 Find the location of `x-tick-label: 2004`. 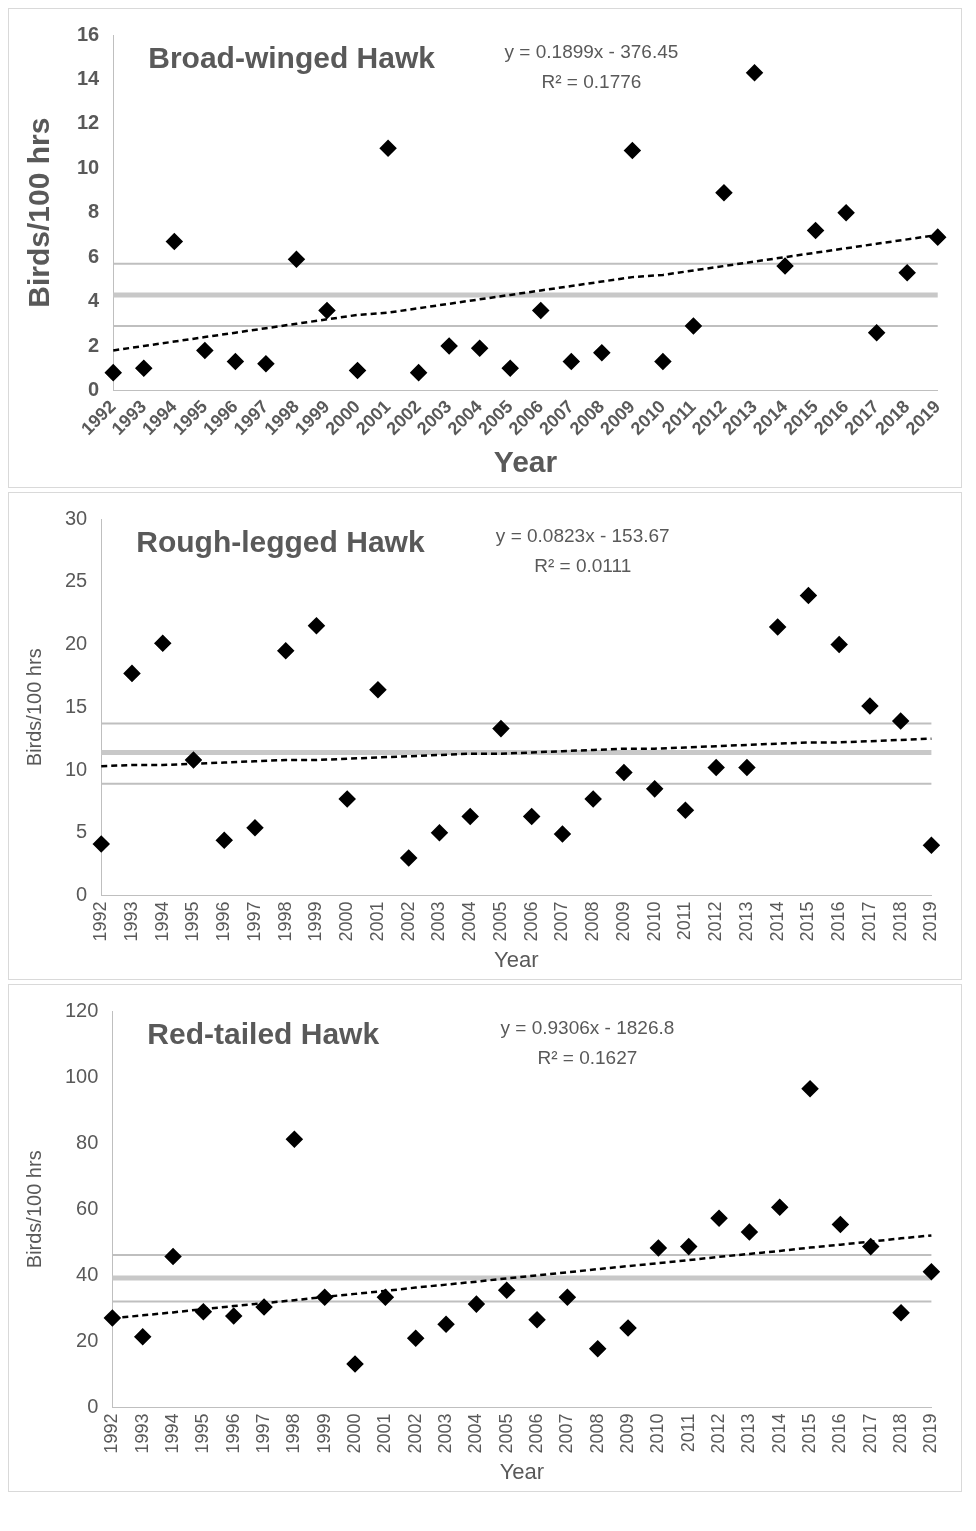

x-tick-label: 2004 is located at coordinates (469, 921).